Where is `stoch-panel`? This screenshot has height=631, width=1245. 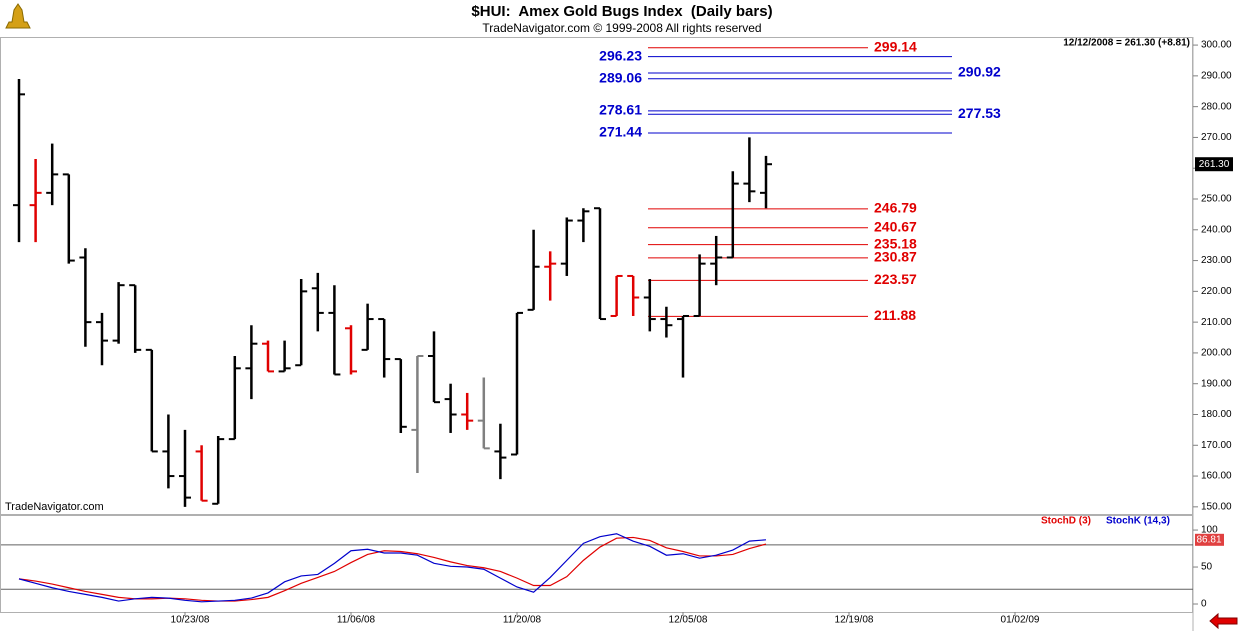
stoch-panel is located at coordinates (596, 564).